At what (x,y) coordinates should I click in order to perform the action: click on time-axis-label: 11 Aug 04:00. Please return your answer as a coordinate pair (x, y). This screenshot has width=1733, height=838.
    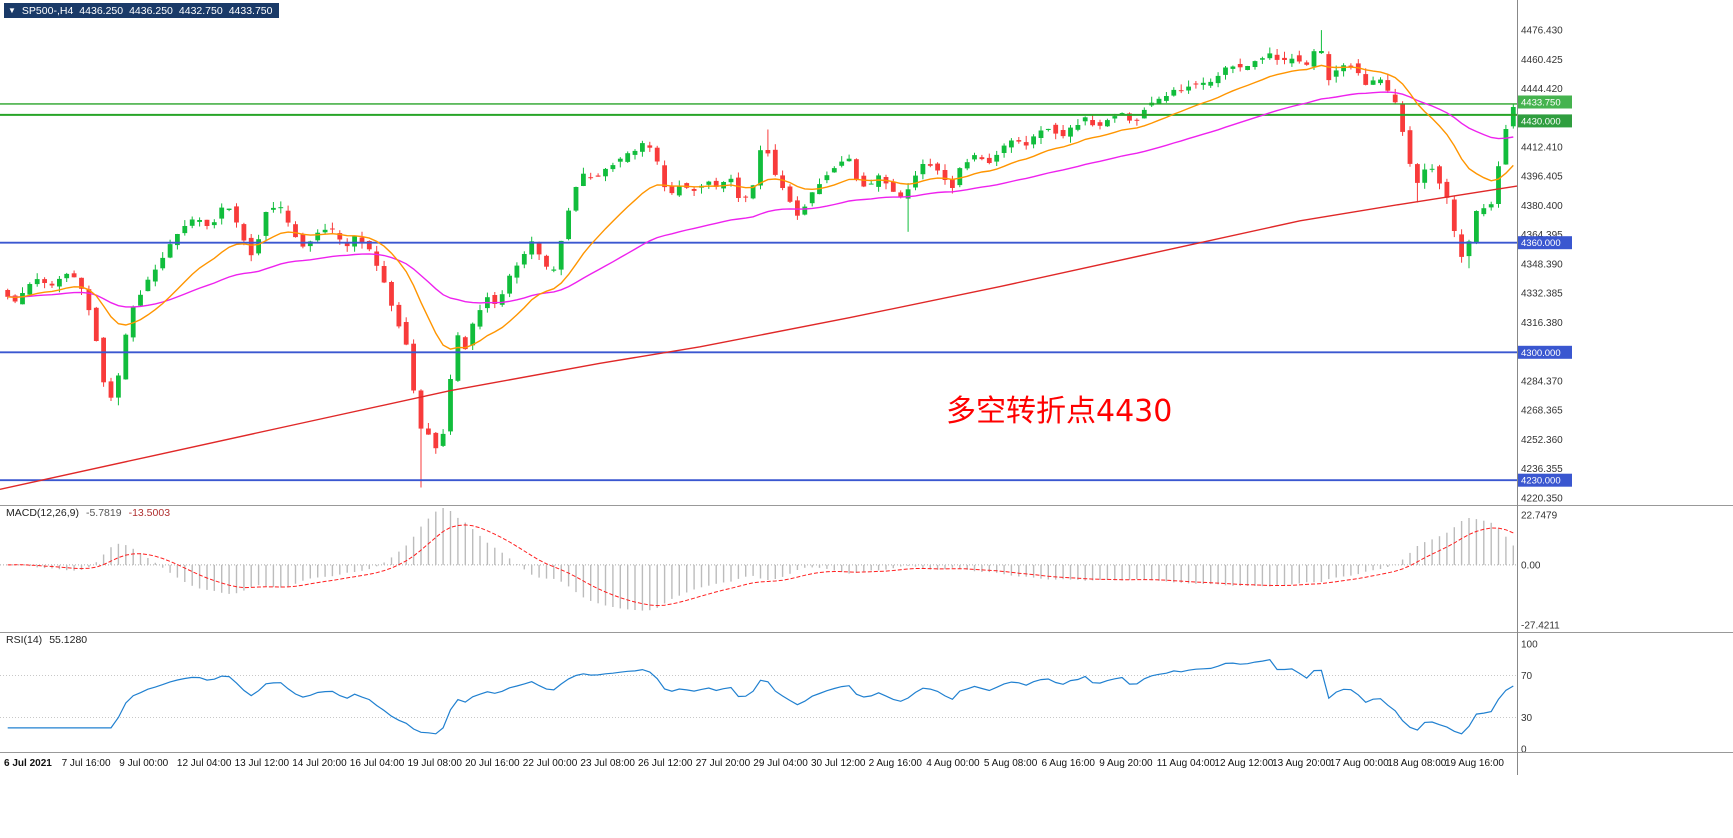
    Looking at the image, I should click on (1186, 763).